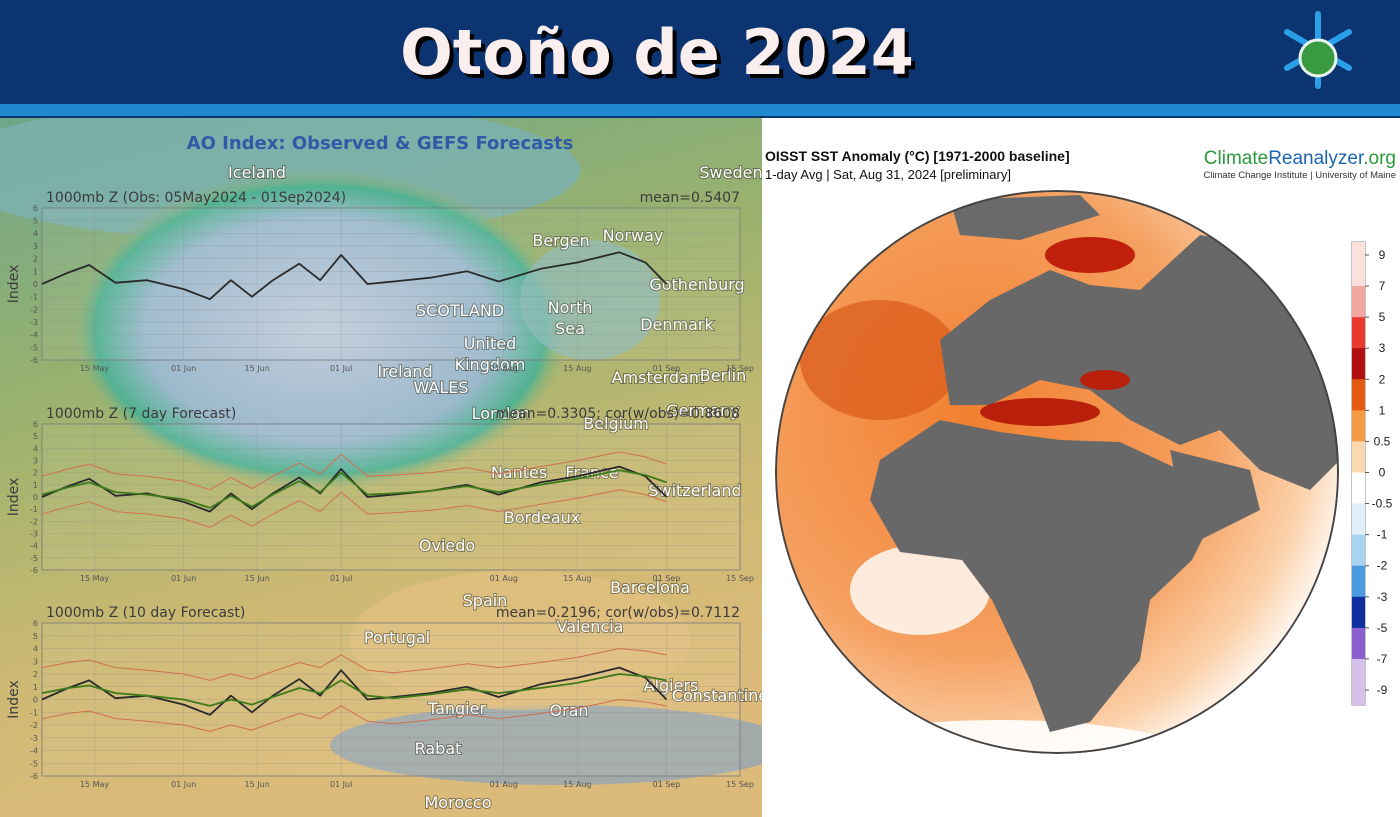  I want to click on map-label: North, so click(570, 307).